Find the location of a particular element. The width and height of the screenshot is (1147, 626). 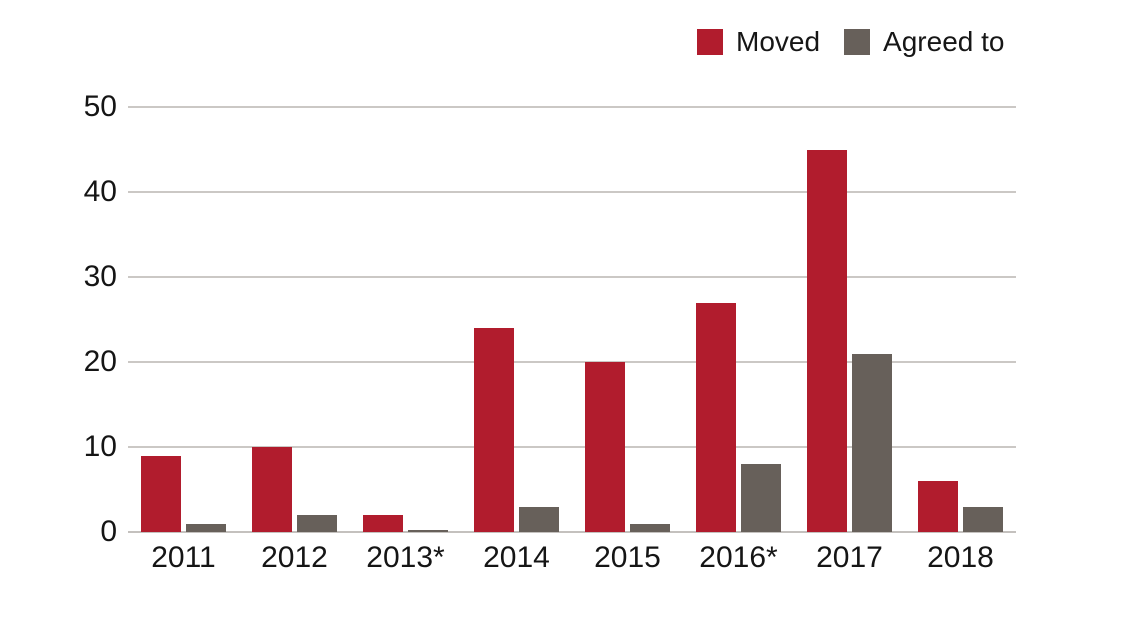

x-tick-2012: 2012 is located at coordinates (294, 557).